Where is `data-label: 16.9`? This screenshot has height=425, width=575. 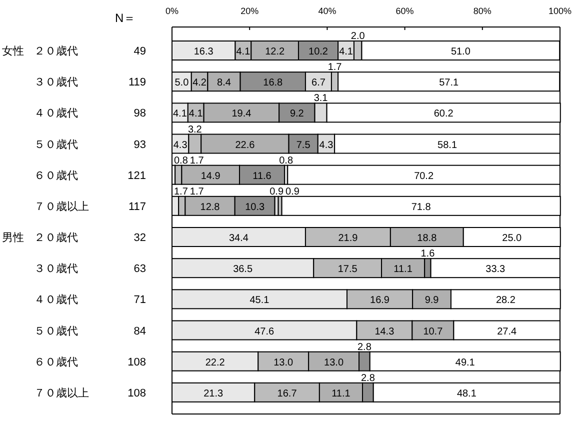
data-label: 16.9 is located at coordinates (380, 300).